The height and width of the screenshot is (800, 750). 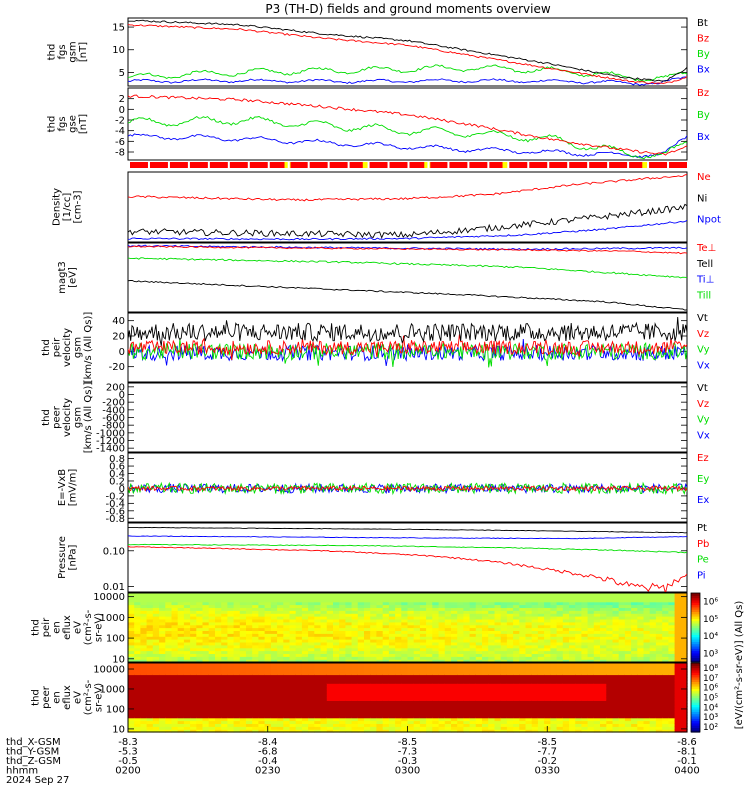 I want to click on legend-Te⊥: Te⊥, so click(x=706, y=248).